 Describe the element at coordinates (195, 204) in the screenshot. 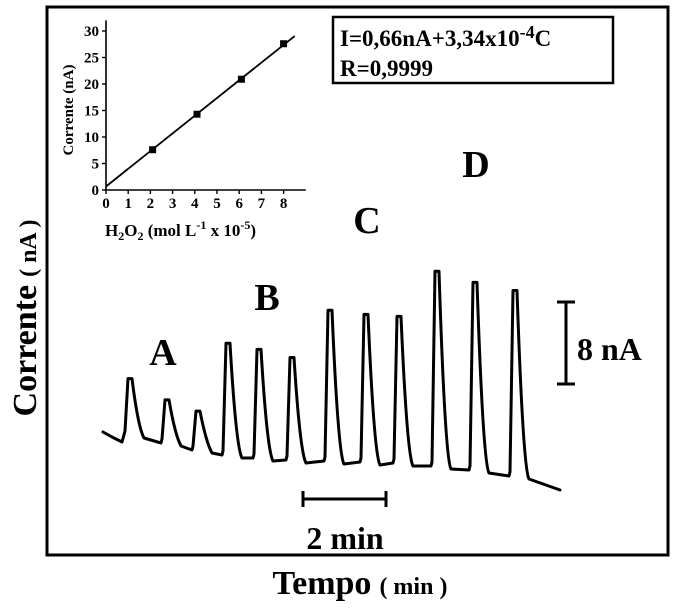

I see `inset-x-tick-label: 4` at that location.